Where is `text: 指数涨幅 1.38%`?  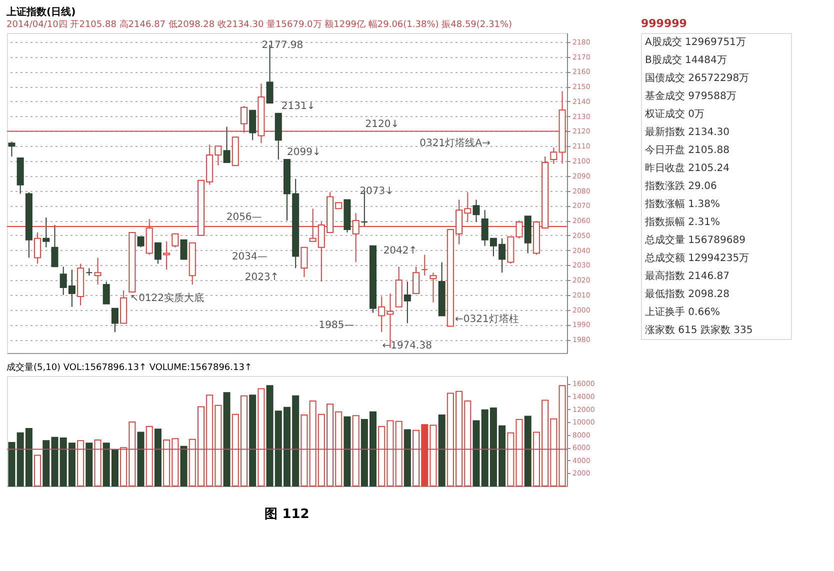
text: 指数涨幅 1.38% is located at coordinates (682, 204).